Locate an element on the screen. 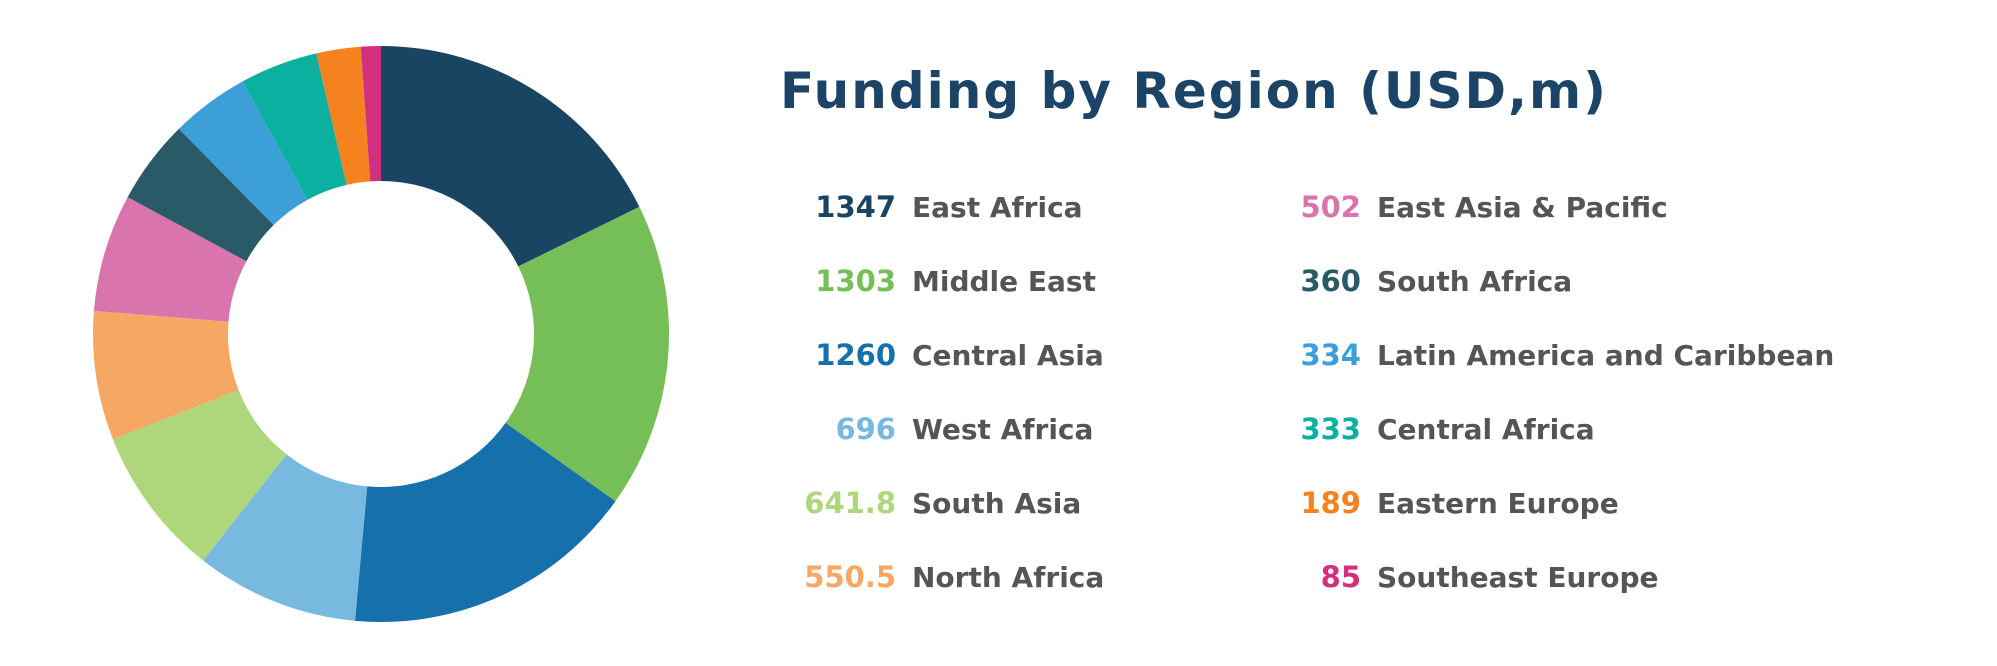 The height and width of the screenshot is (666, 1997). legend-item-central-asia: 1260 Central Asia is located at coordinates (932, 355).